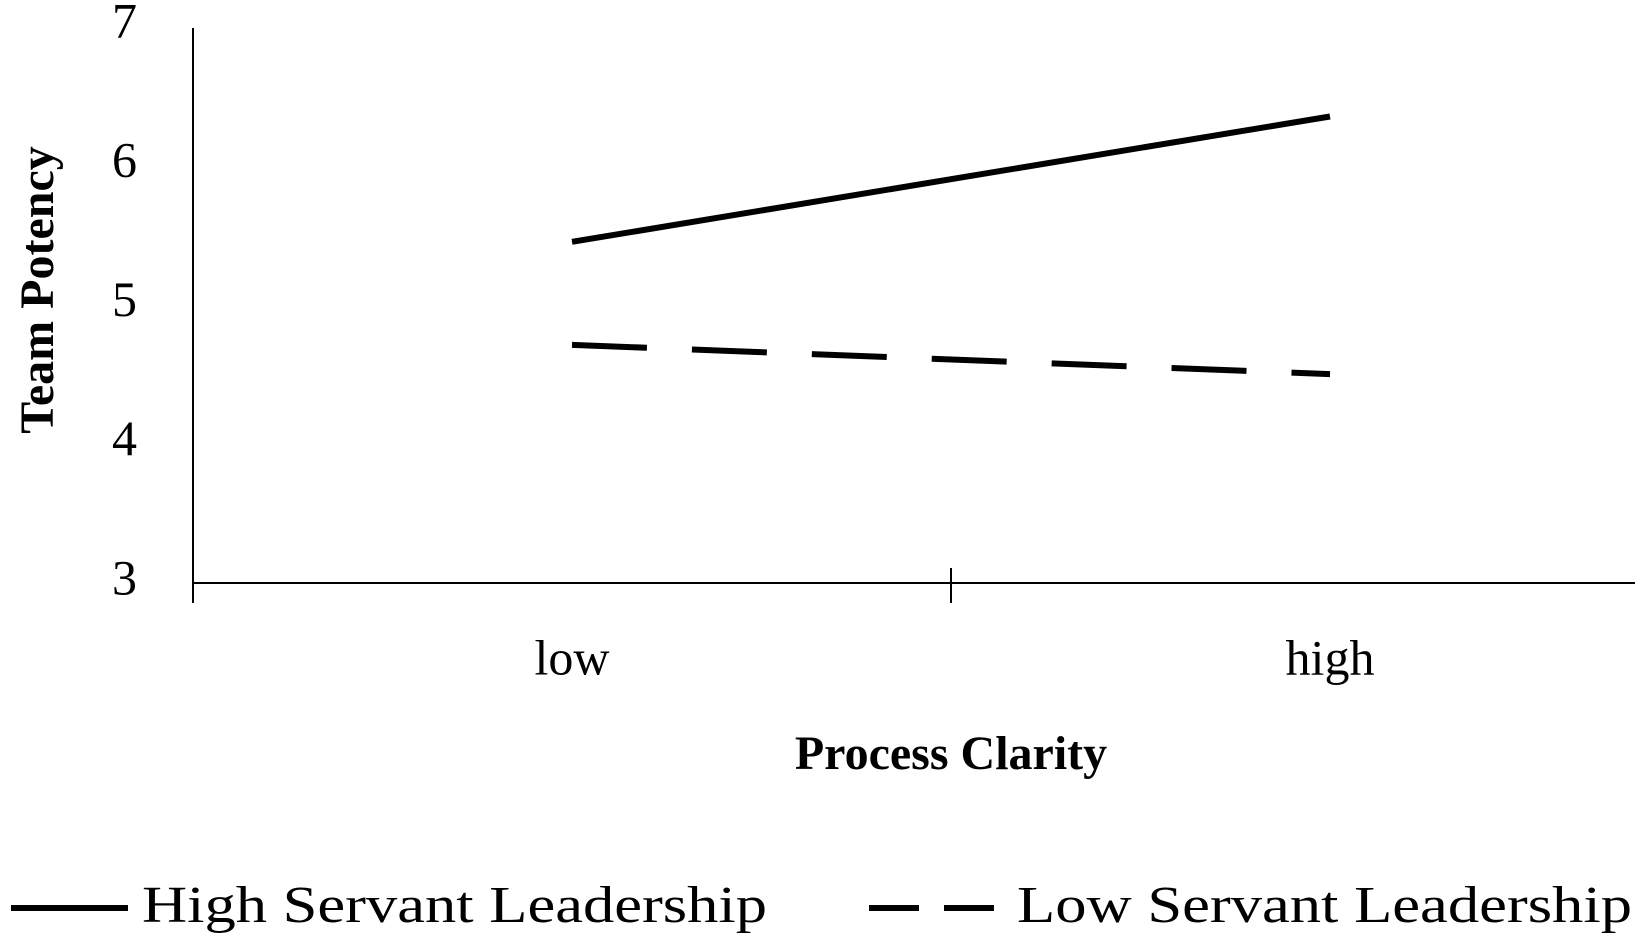 The image size is (1652, 935). Describe the element at coordinates (37, 290) in the screenshot. I see `y-axis-title: Team Potency` at that location.